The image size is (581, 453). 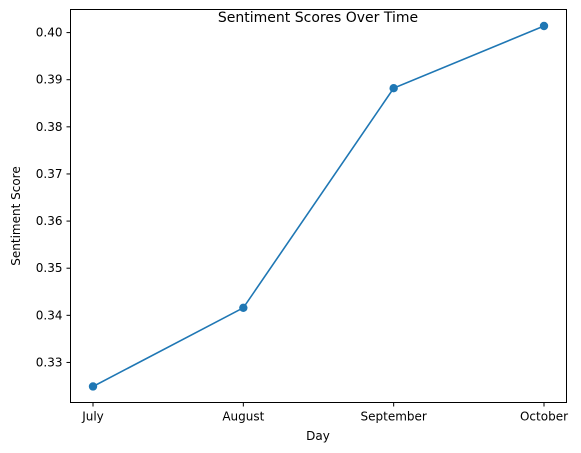 What do you see at coordinates (92, 417) in the screenshot?
I see `x-tick-label: July` at bounding box center [92, 417].